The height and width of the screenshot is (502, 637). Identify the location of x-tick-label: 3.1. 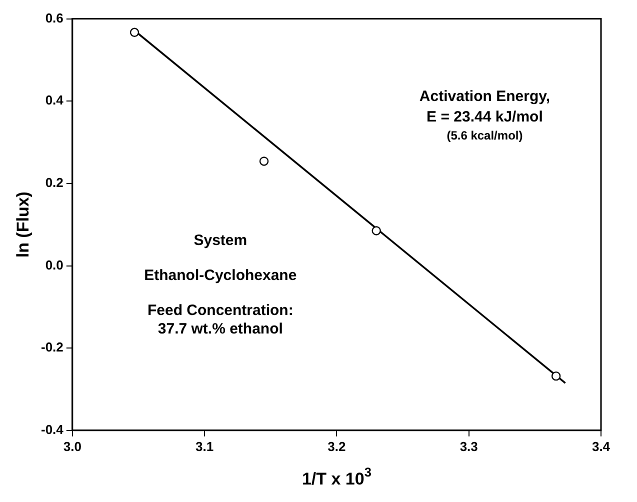
(205, 446).